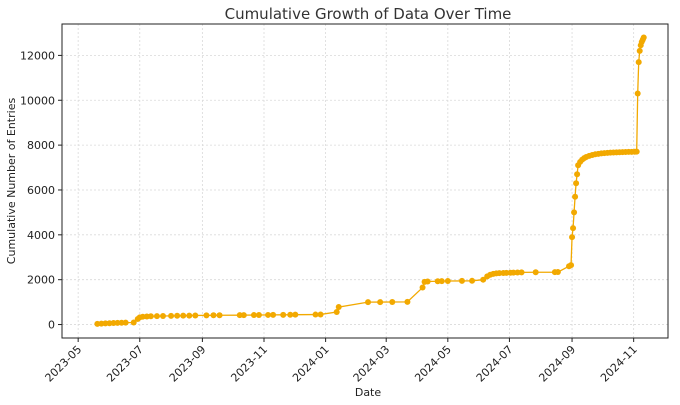  I want to click on y-axis-ticks: 0 2000 4000 6000 8000 10000 12000, so click(41, 190).